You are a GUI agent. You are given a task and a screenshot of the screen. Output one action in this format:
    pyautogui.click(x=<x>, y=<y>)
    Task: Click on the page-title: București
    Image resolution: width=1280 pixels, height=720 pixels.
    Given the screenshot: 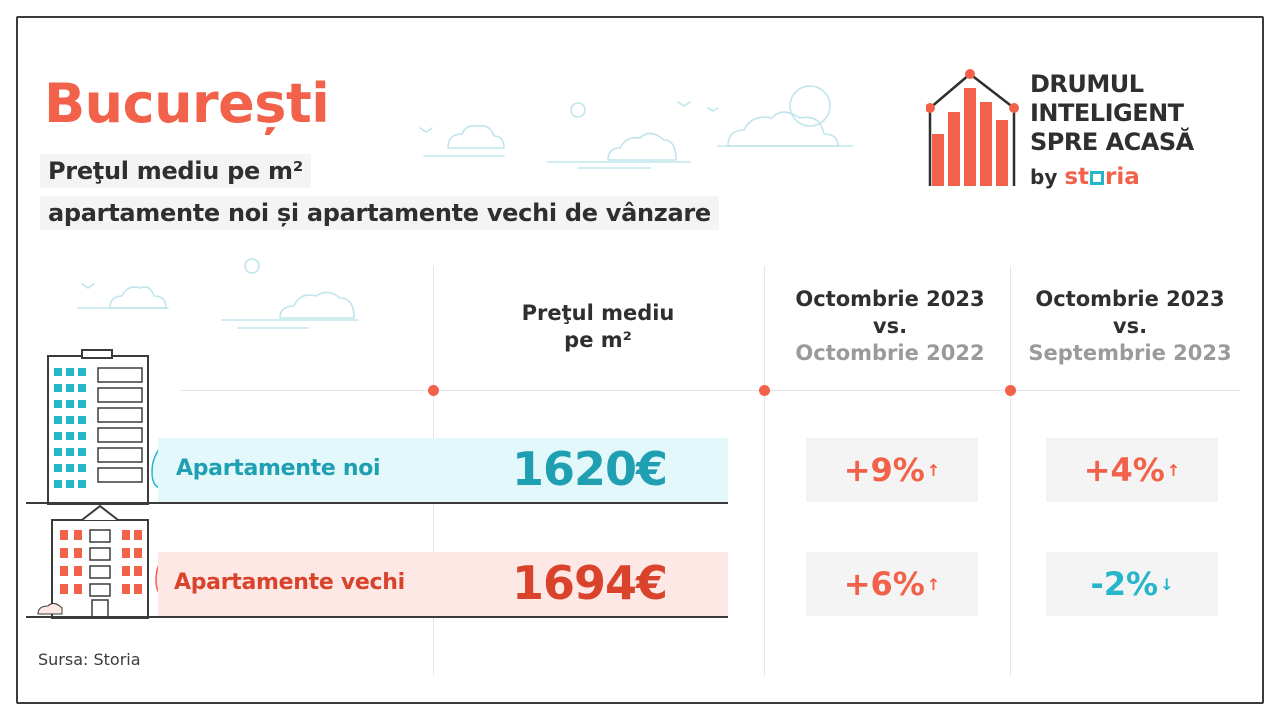 What is the action you would take?
    pyautogui.click(x=187, y=103)
    